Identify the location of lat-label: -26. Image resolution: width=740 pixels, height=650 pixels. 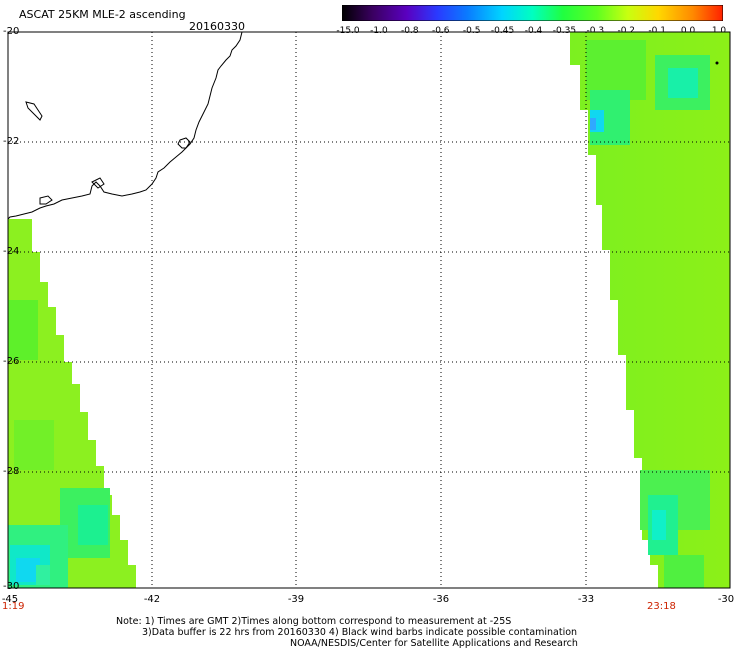
(11, 361).